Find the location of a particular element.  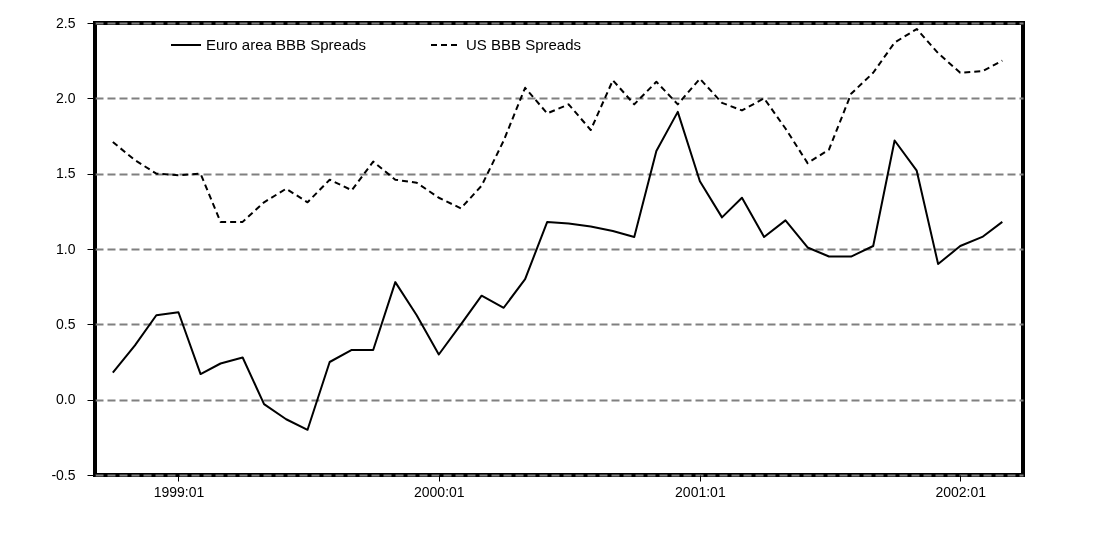

y-tick-label: 2.0 is located at coordinates (66, 97).